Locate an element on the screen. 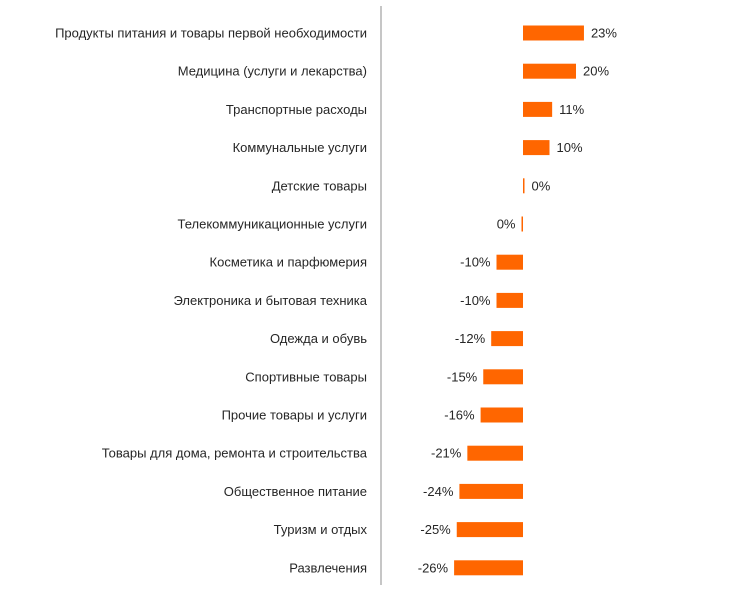  category-label: Прочие товары и услуги is located at coordinates (294, 415).